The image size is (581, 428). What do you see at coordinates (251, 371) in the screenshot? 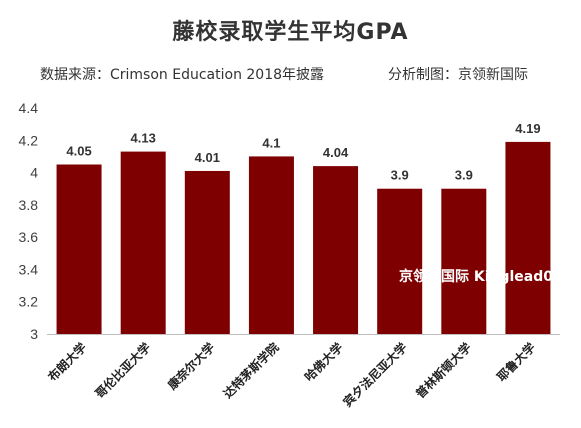
I see `x-tick-label: 达特茅斯学院` at bounding box center [251, 371].